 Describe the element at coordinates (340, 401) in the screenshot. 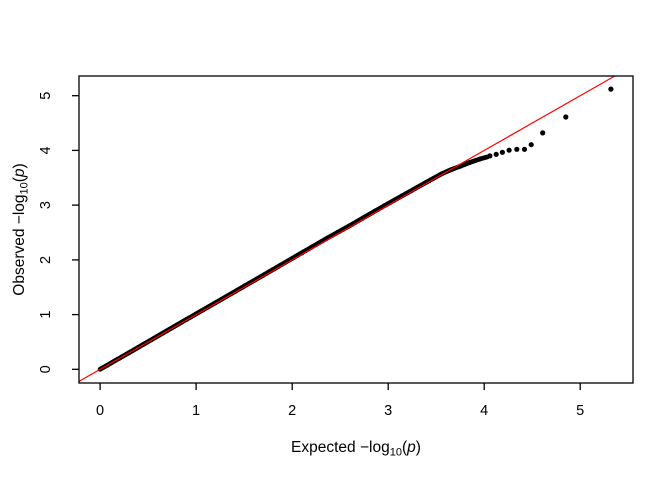

I see `x-axis: 0 1 2 3 4 5` at that location.